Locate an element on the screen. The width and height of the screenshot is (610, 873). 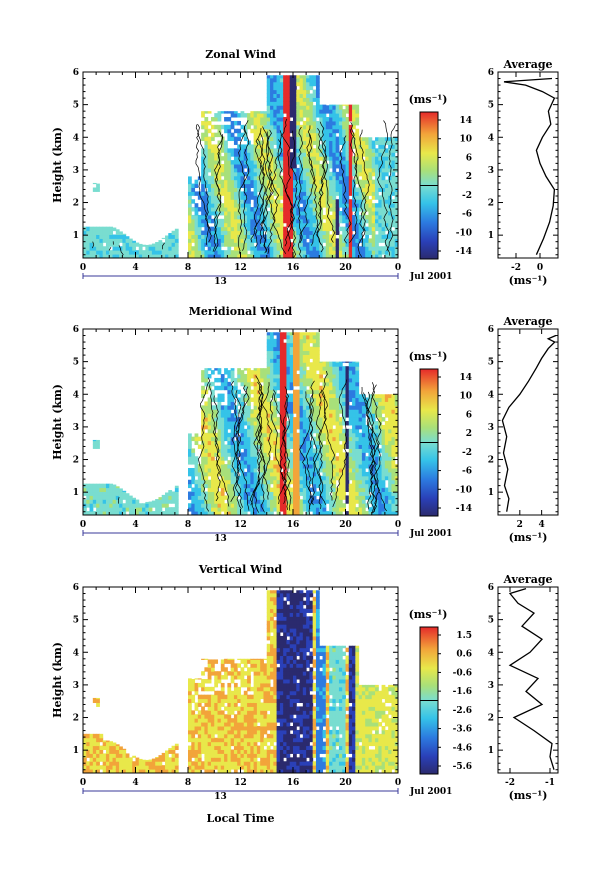
colorbar-tick-label: -5.6 is located at coordinates (462, 767).